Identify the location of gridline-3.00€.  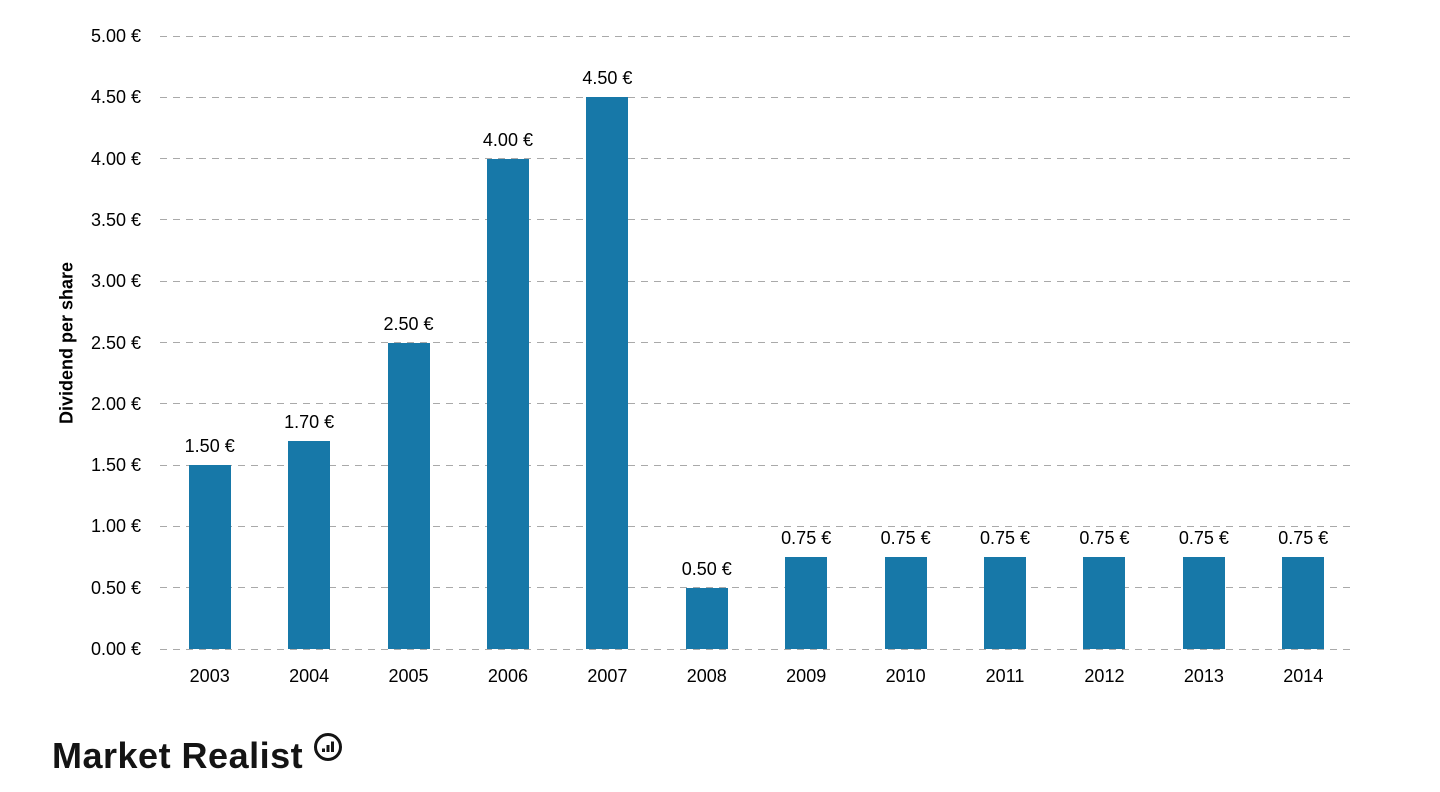
(756, 281).